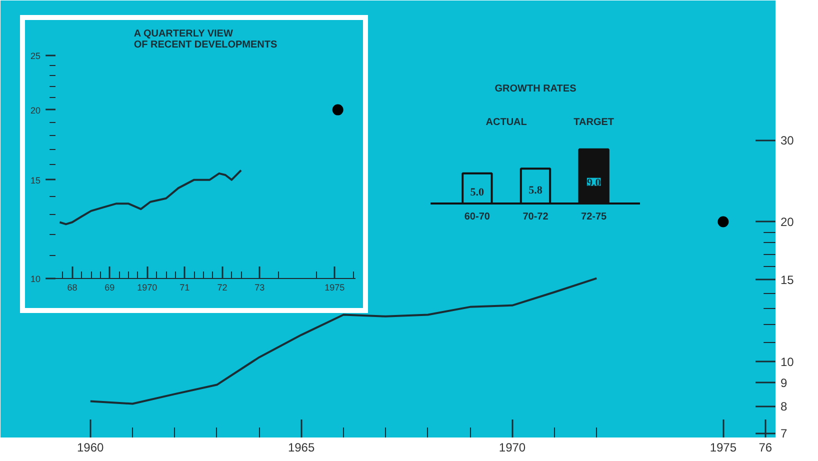  I want to click on y-tick-label: 9, so click(784, 383).